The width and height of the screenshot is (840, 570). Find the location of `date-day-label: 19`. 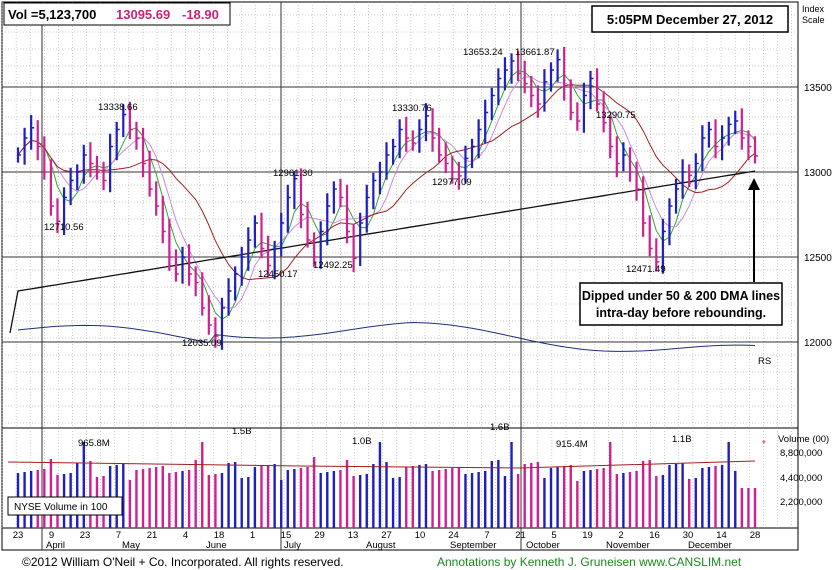

date-day-label: 19 is located at coordinates (587, 535).